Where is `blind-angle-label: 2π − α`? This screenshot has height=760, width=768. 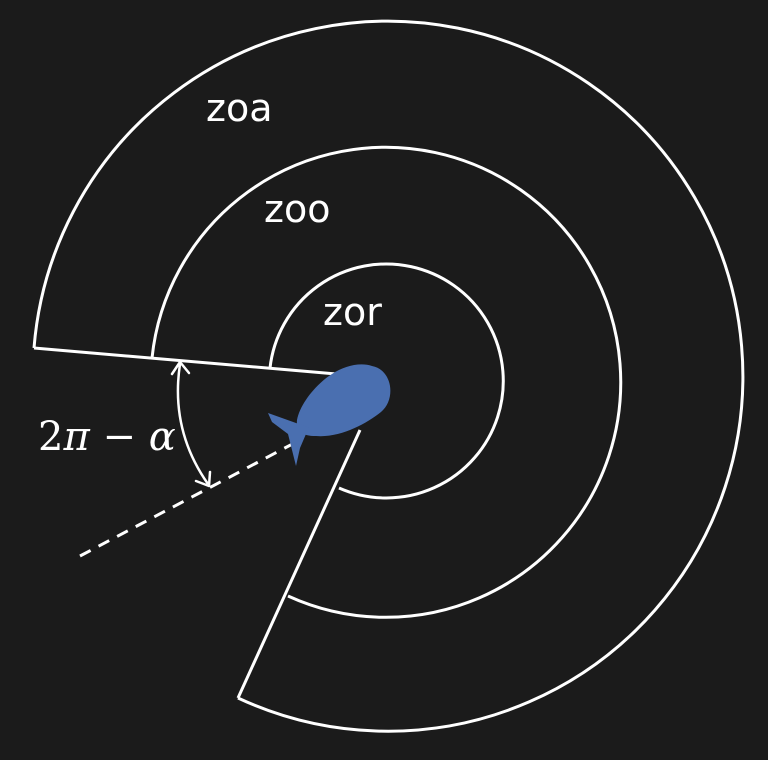 blind-angle-label: 2π − α is located at coordinates (107, 437).